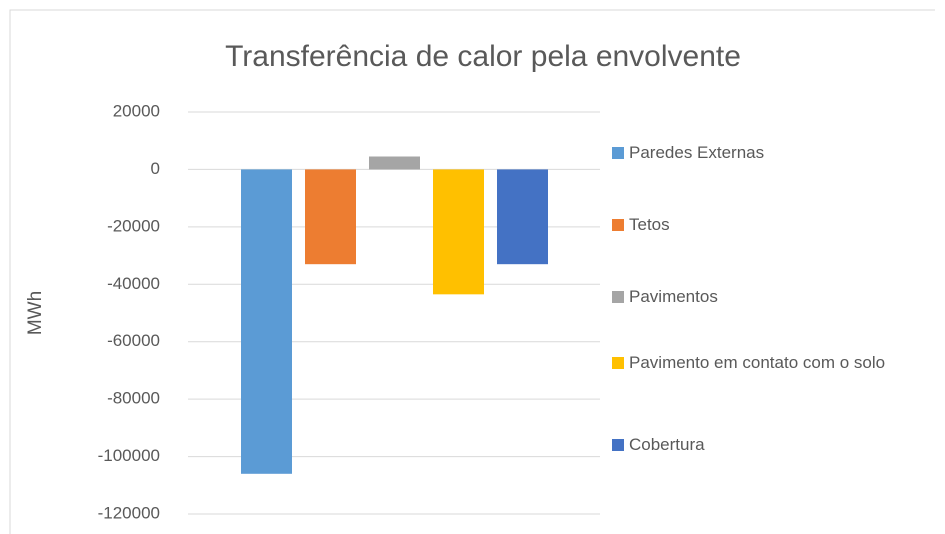 The image size is (945, 534). What do you see at coordinates (649, 224) in the screenshot?
I see `legend-label: Tetos` at bounding box center [649, 224].